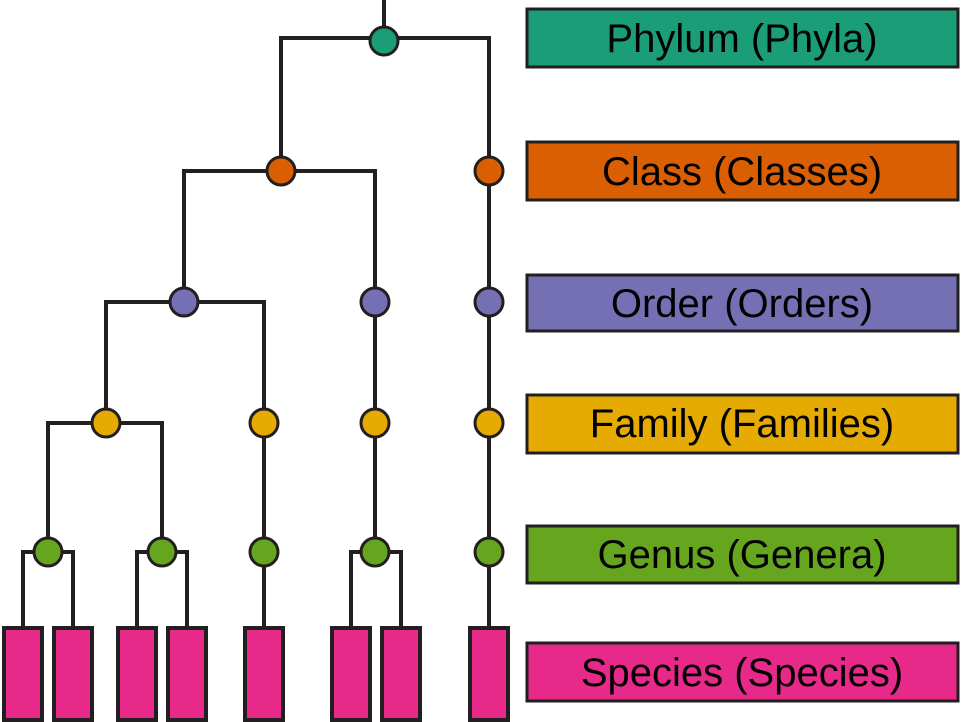  I want to click on legend-label-phylum: Phylum (Phyla), so click(741, 39).